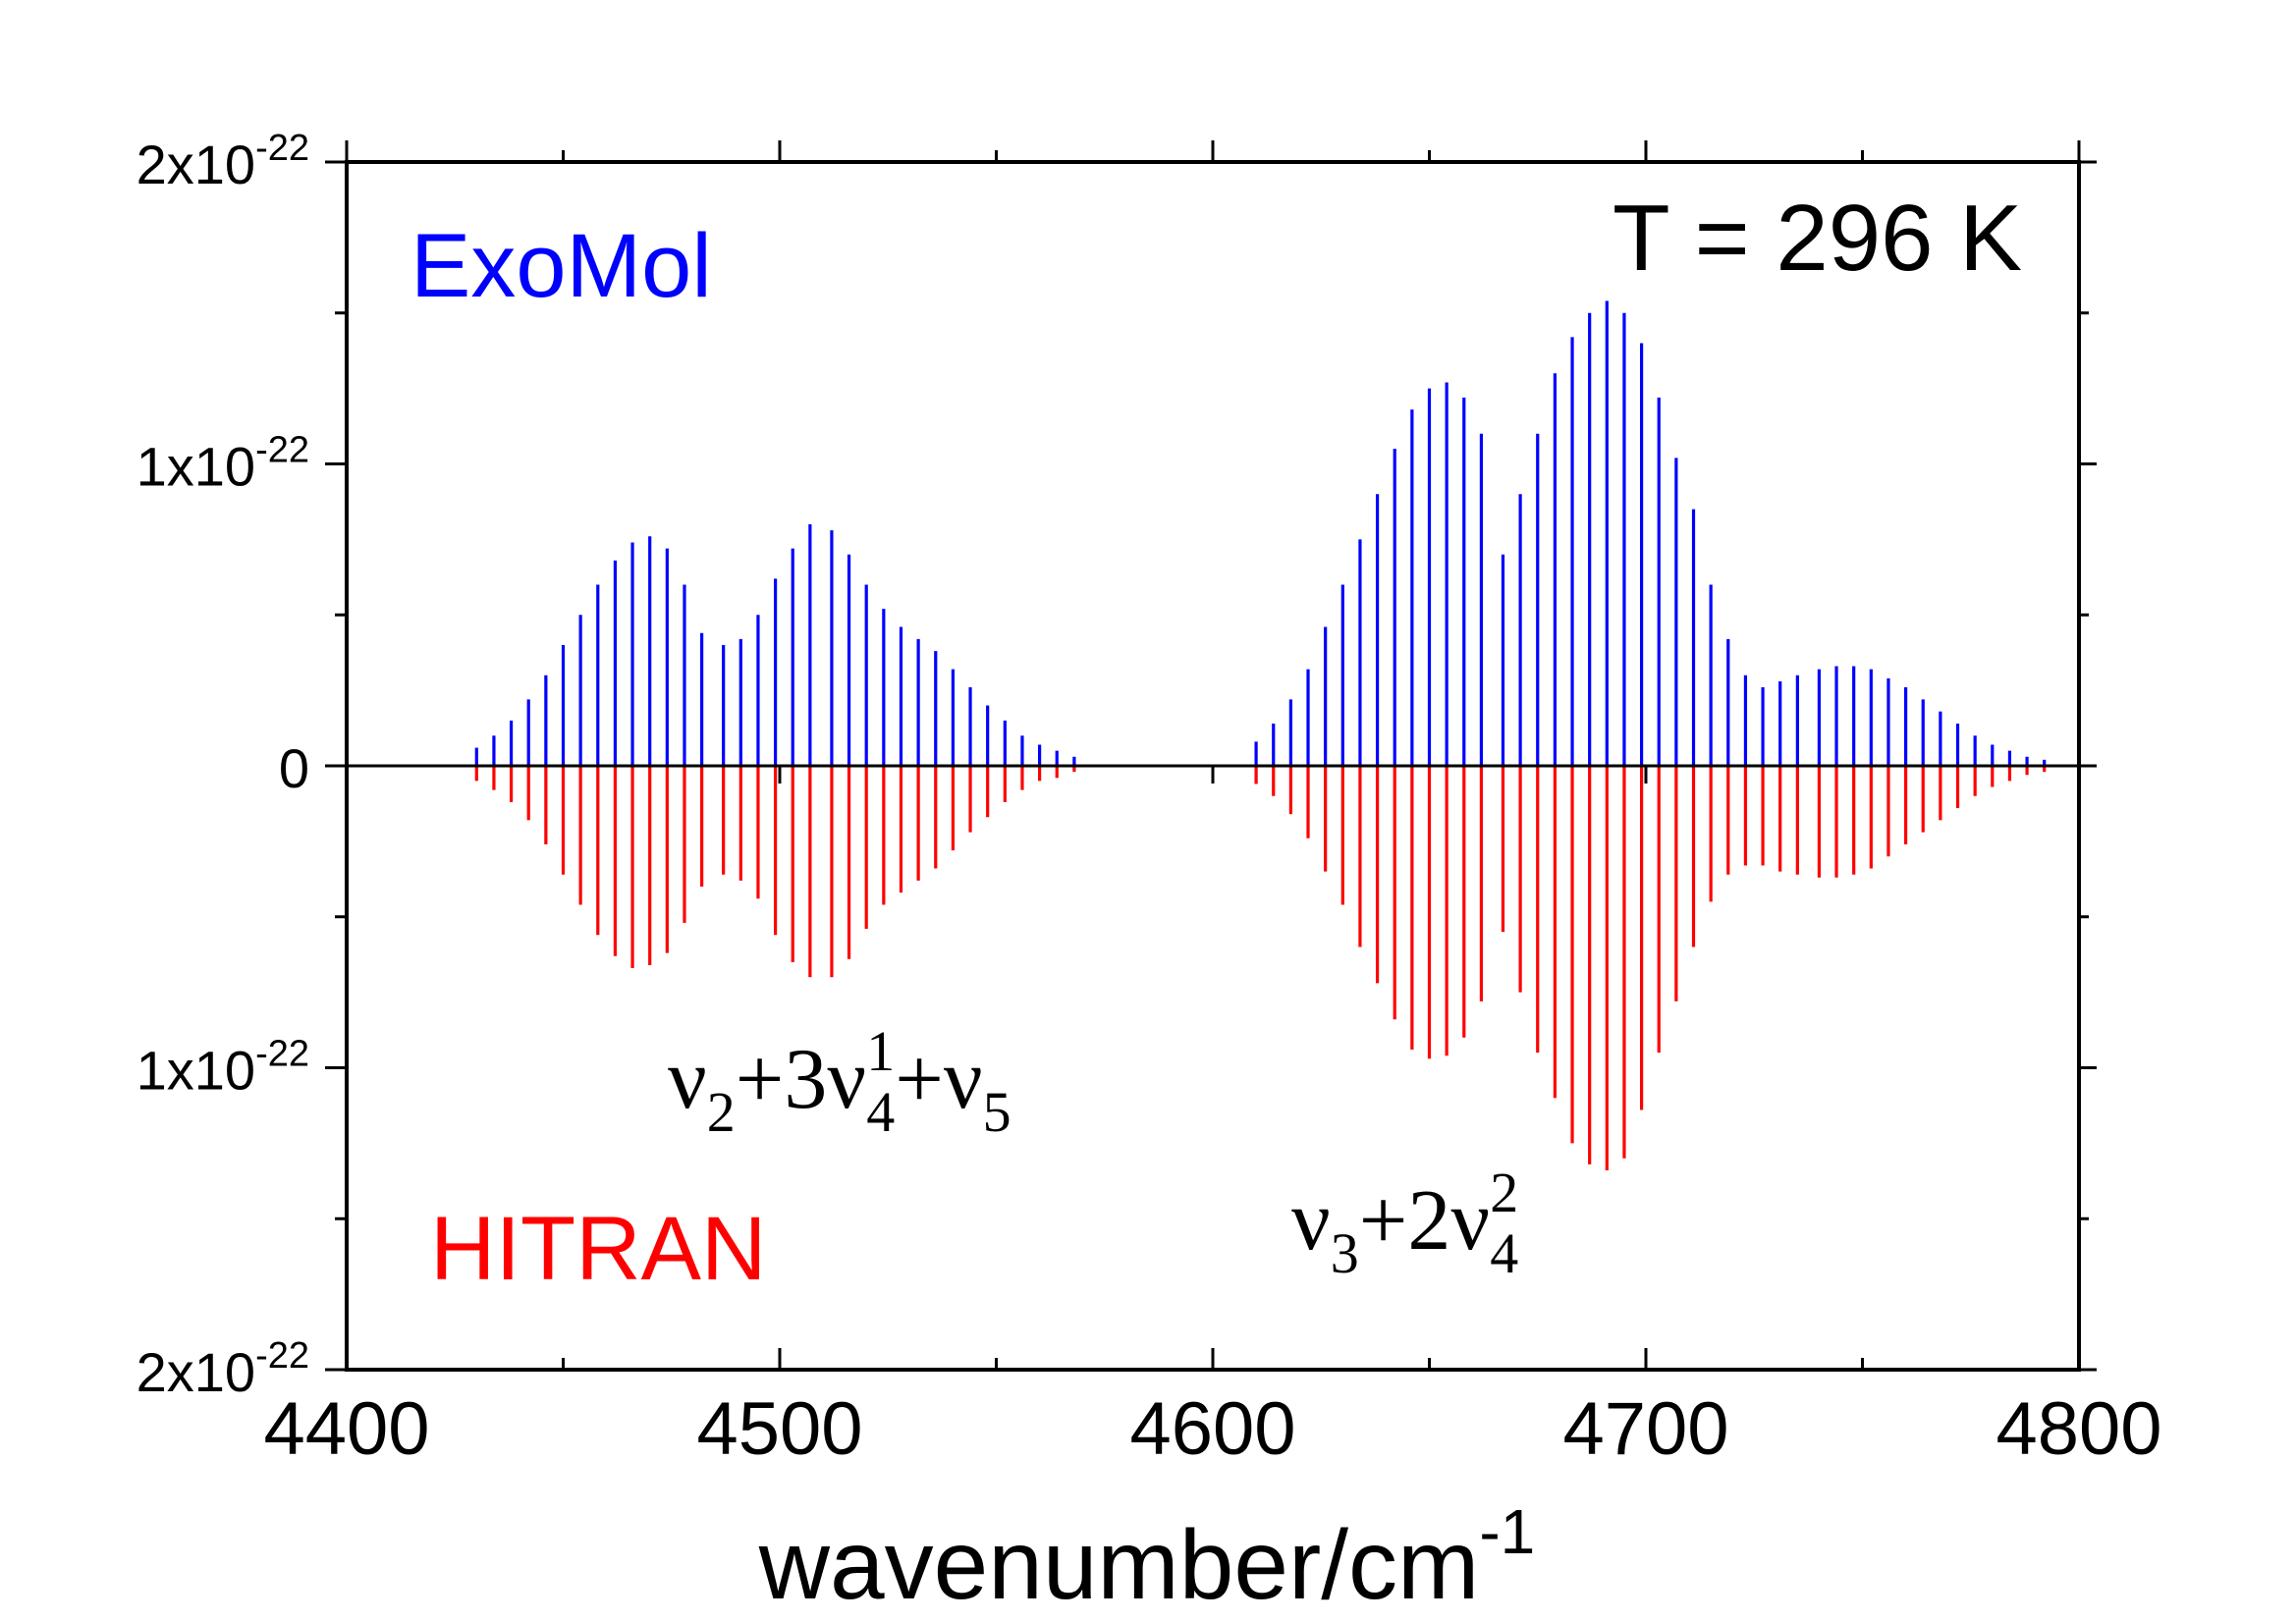 This screenshot has width=2296, height=1622. I want to click on band-annotation-1: ν2+3ν1 4+ν5, so click(839, 1081).